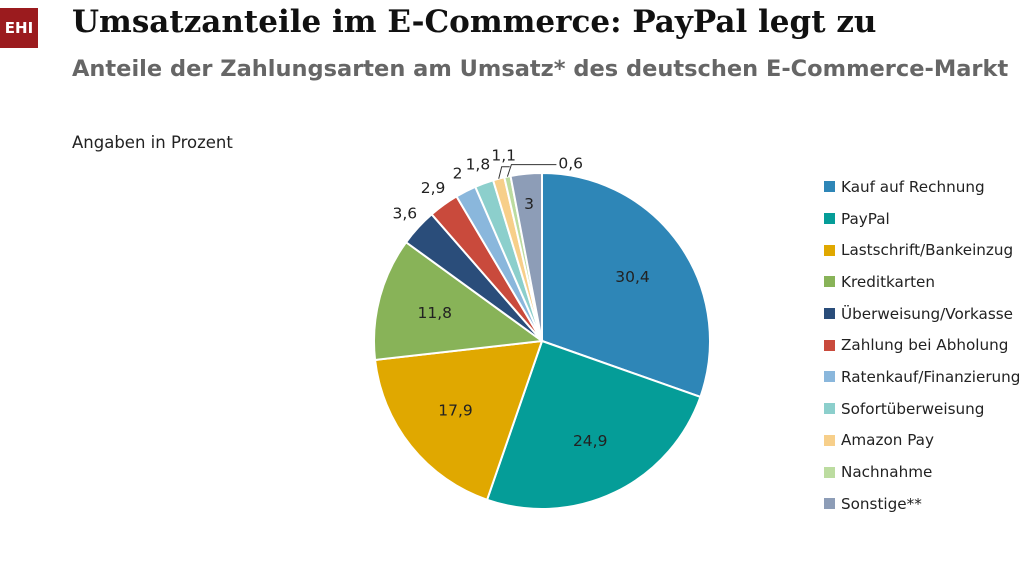  I want to click on legend-item-kauf-auf-rechnung: Kauf auf Rechnung, so click(922, 187).